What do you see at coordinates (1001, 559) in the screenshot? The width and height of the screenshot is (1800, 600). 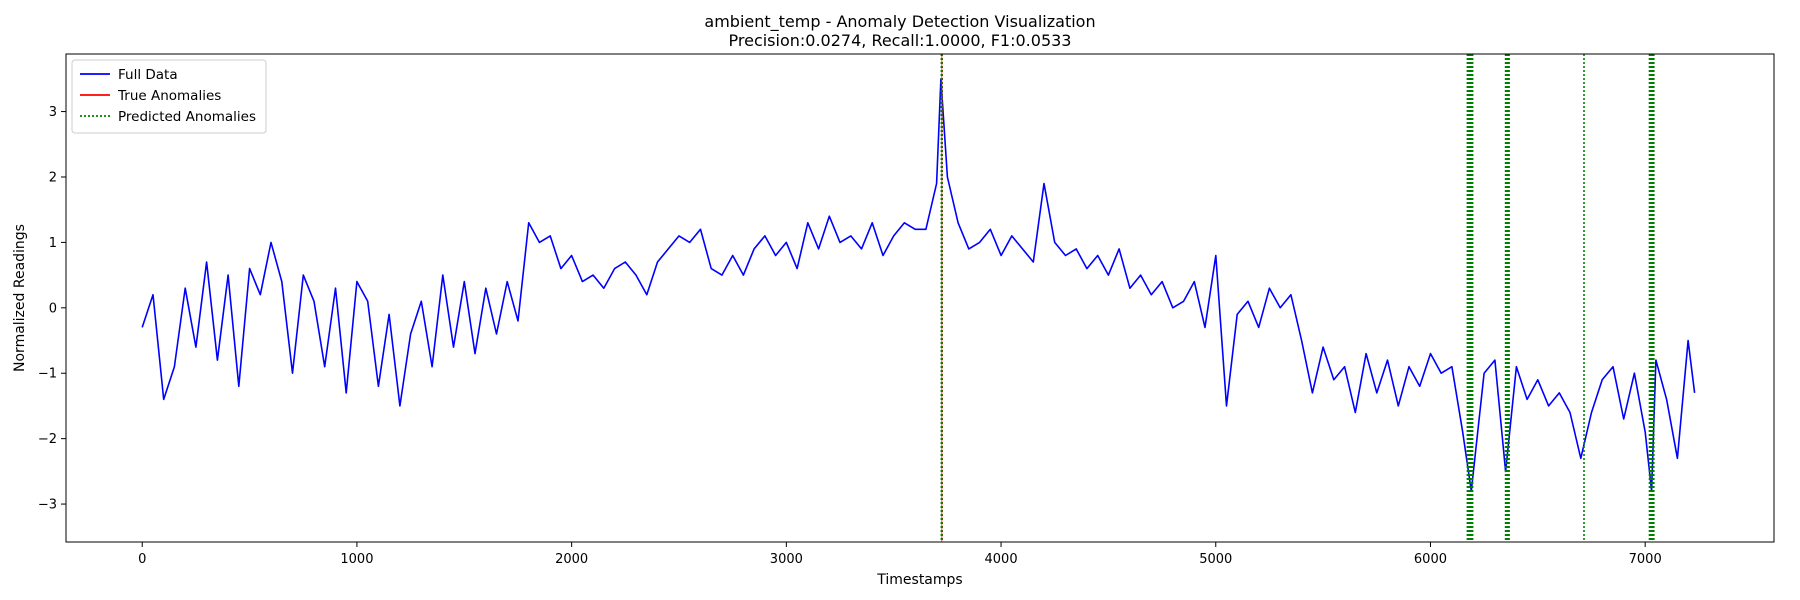 I see `x-tick-label-4: 4000` at bounding box center [1001, 559].